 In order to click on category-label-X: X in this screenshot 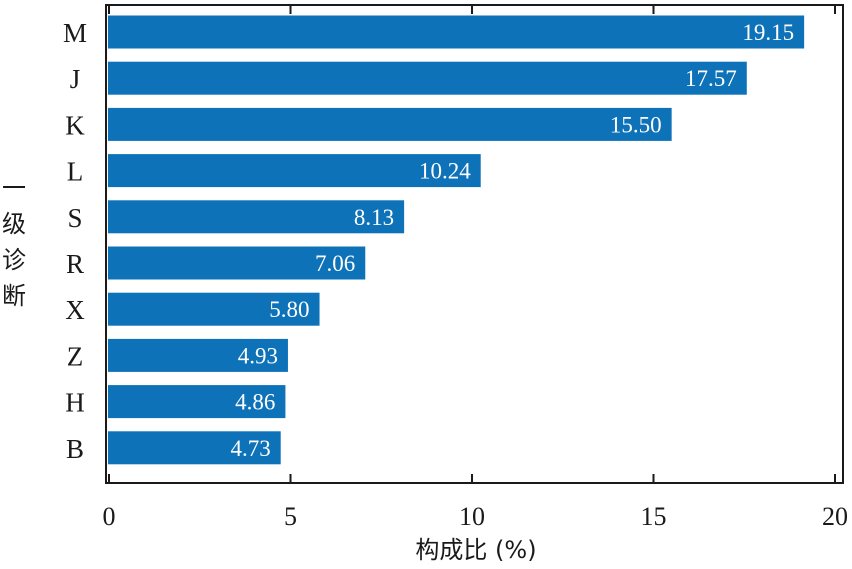, I will do `click(75, 310)`.